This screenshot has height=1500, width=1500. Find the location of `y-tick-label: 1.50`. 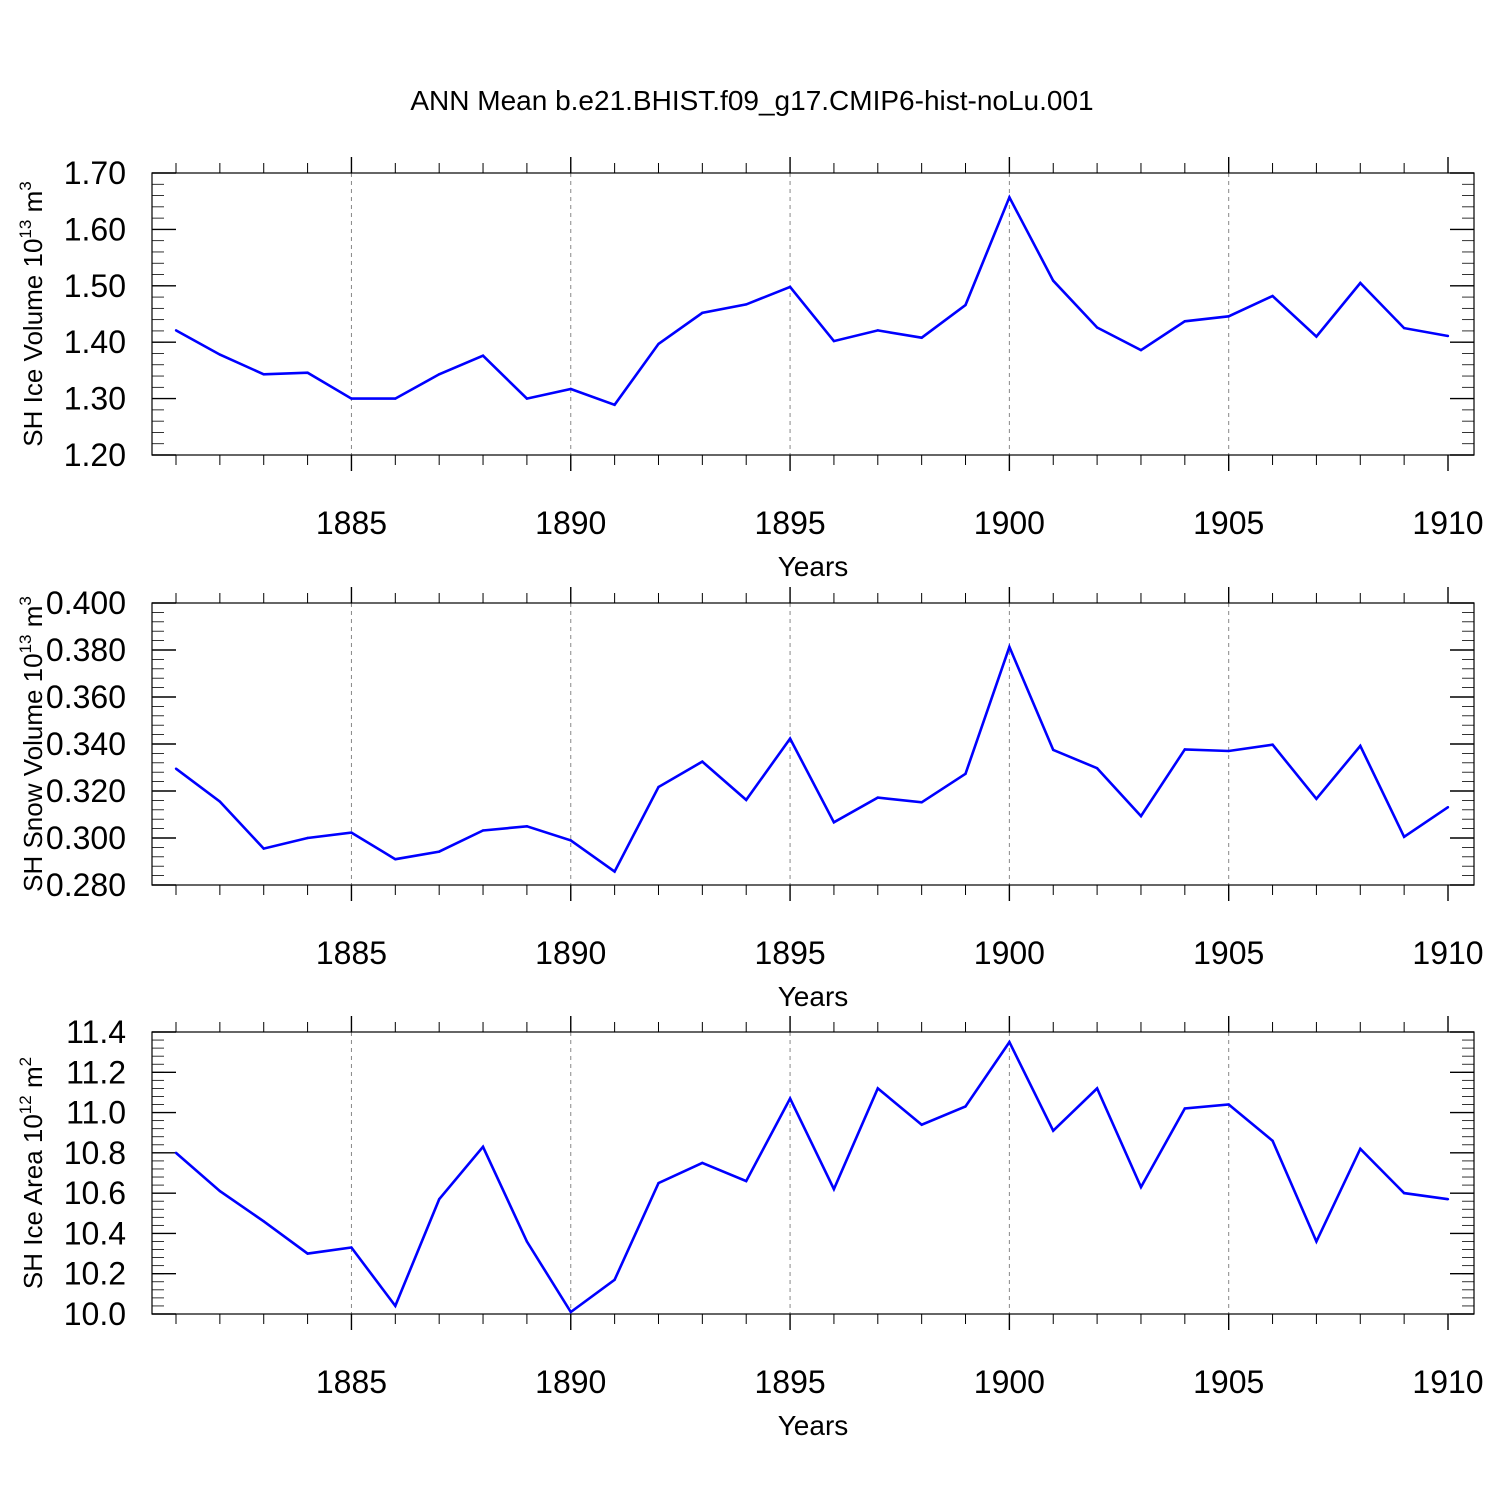

y-tick-label: 1.50 is located at coordinates (95, 286).